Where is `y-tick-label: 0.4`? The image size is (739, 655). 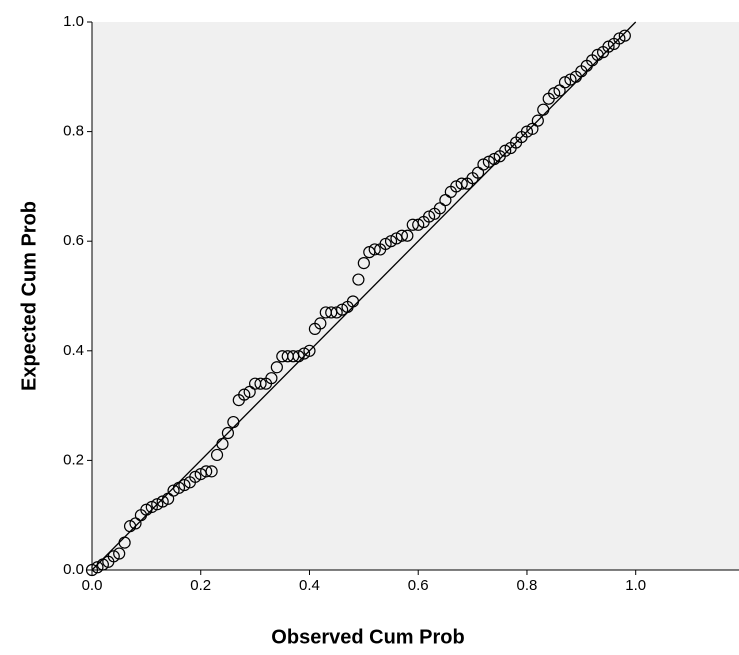 y-tick-label: 0.4 is located at coordinates (73, 350).